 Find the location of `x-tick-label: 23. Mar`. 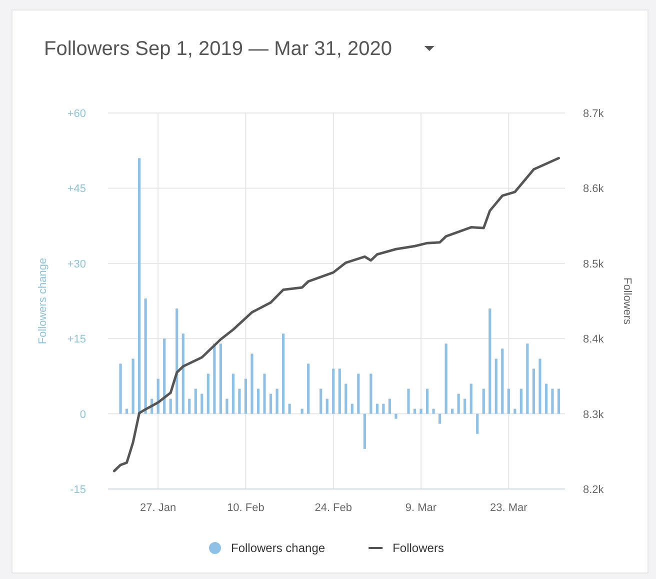

x-tick-label: 23. Mar is located at coordinates (509, 508).